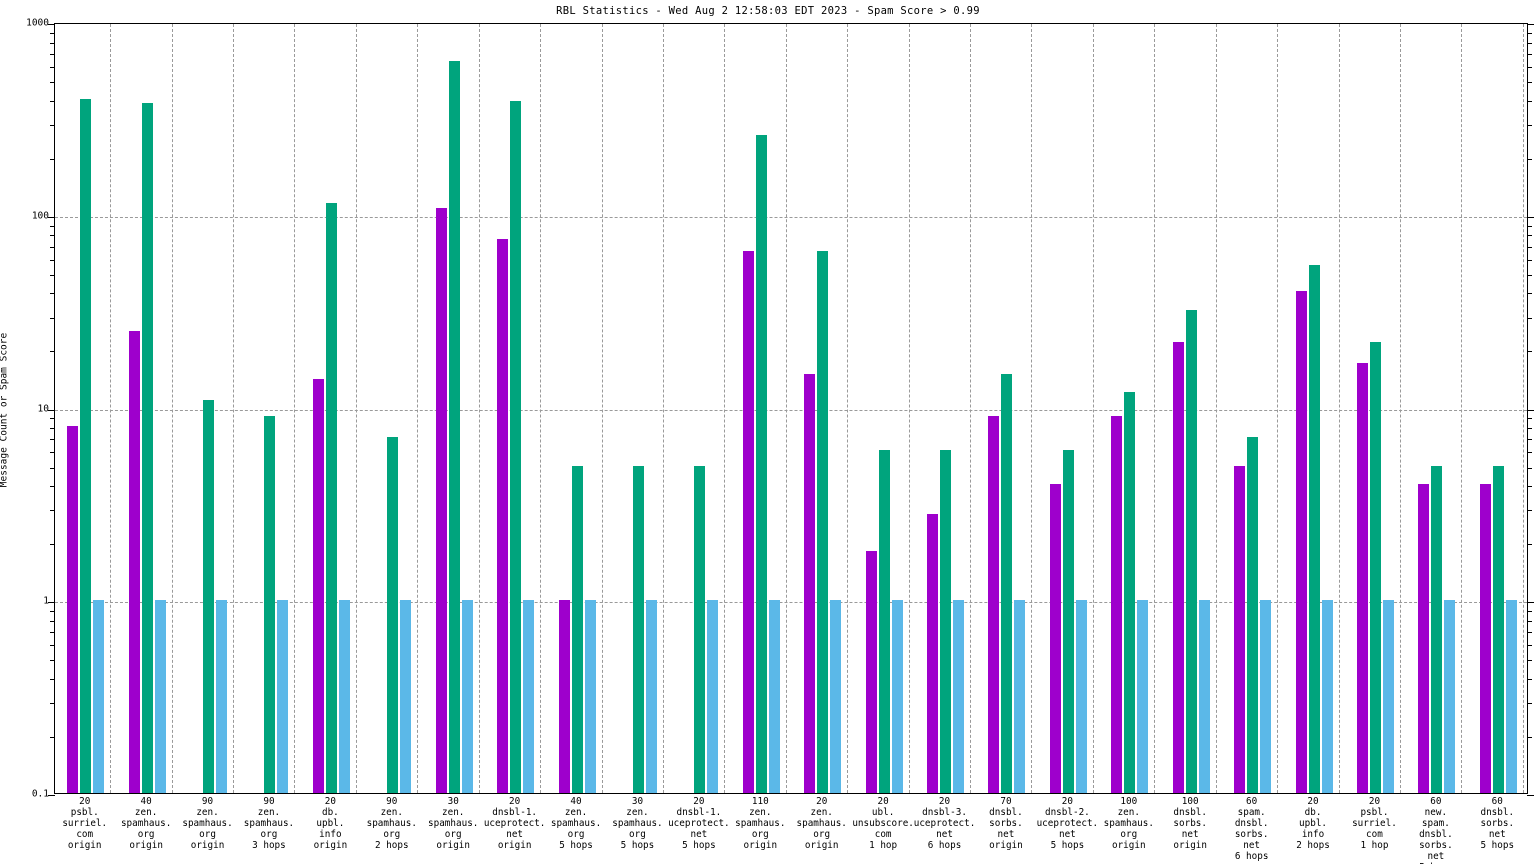  Describe the element at coordinates (37, 23) in the screenshot. I see `y-axis-tick-label: 1000` at that location.